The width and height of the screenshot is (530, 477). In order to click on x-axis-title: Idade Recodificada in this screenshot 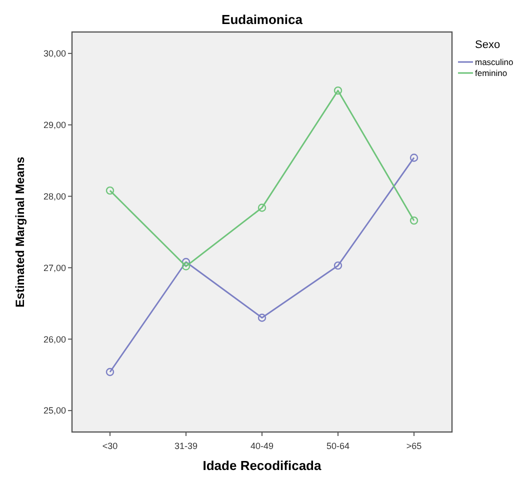, I will do `click(262, 465)`.